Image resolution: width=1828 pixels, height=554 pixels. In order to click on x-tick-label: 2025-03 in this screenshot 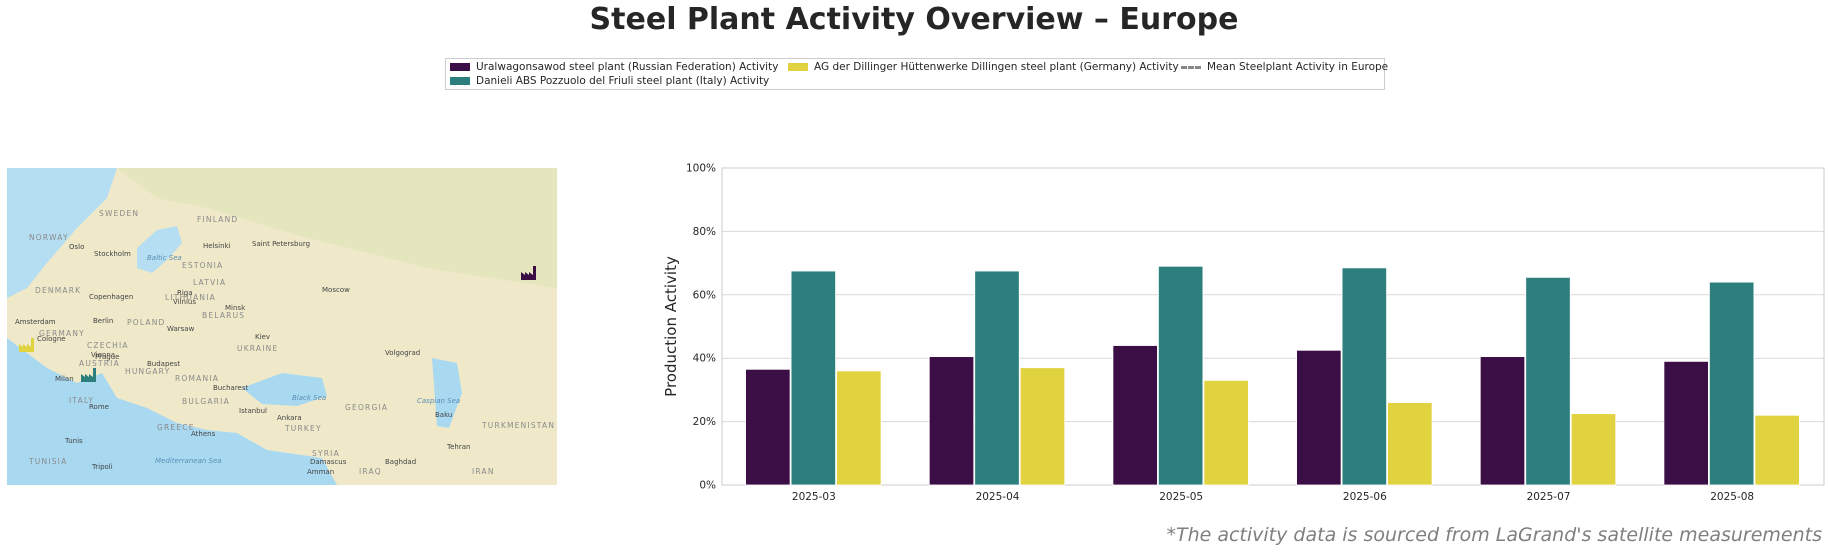, I will do `click(814, 497)`.